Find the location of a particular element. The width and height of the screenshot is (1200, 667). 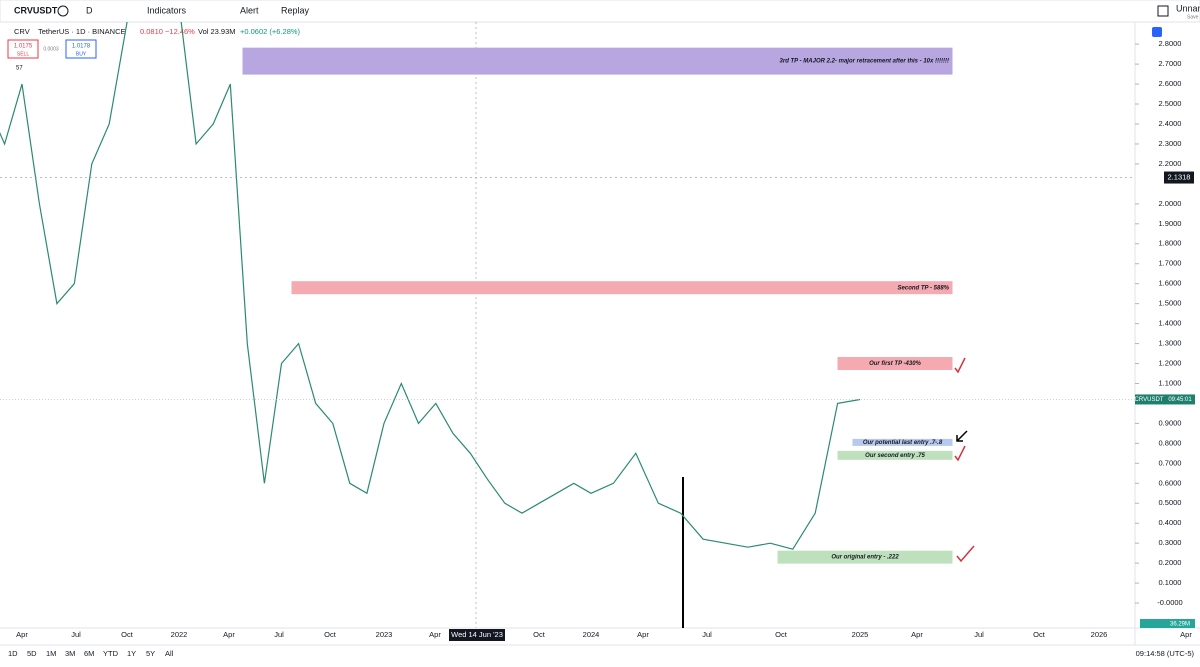

crosshair-price-box is located at coordinates (1179, 177).